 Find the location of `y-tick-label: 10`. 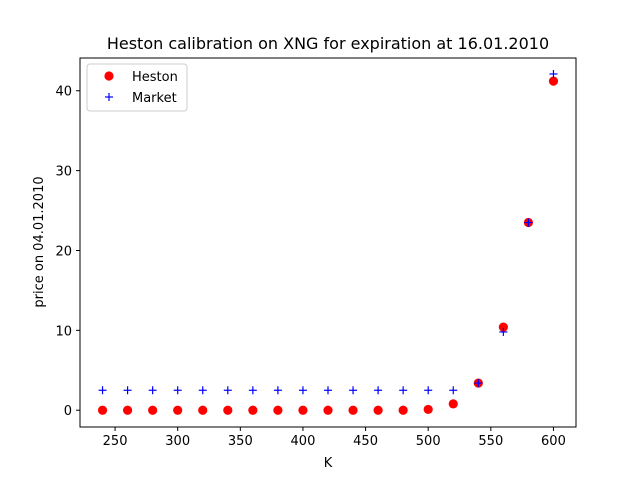

y-tick-label: 10 is located at coordinates (63, 331).